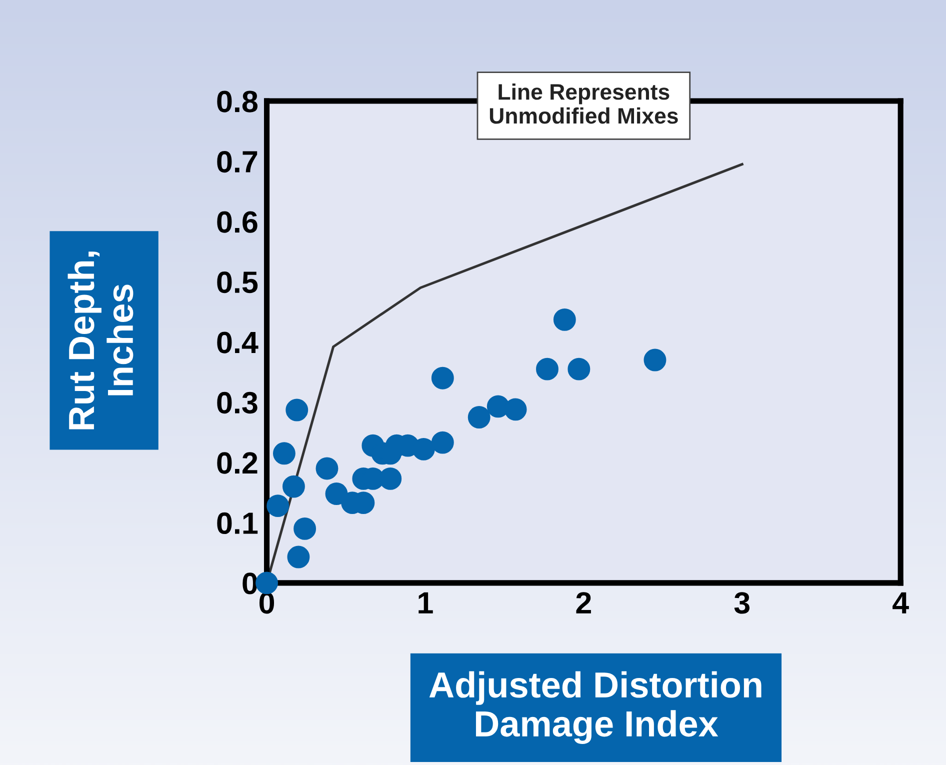  I want to click on x-tick-label: 3, so click(742, 603).